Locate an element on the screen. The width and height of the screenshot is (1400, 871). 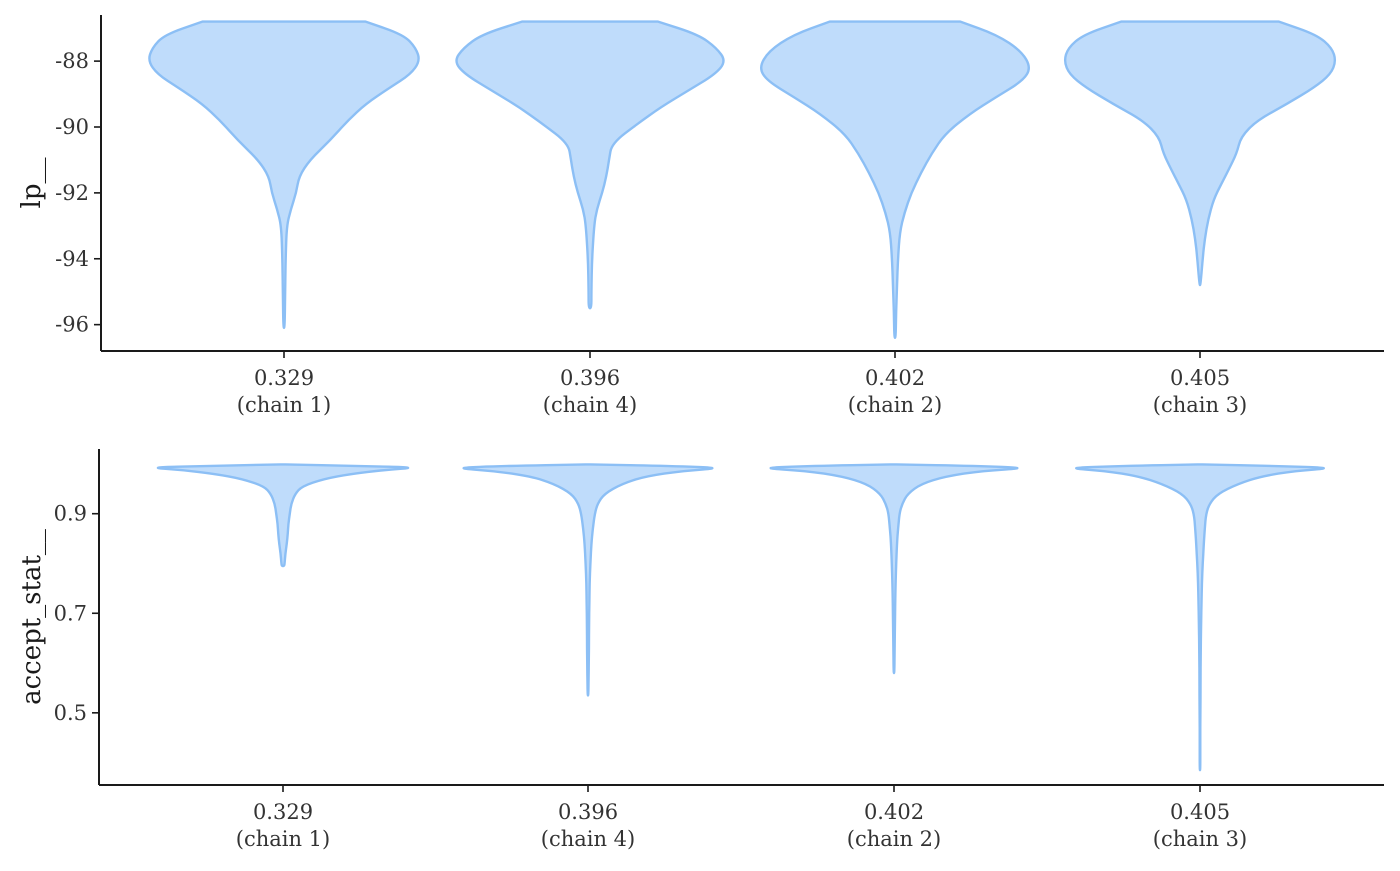
y-tick-label: -90 is located at coordinates (72, 127).